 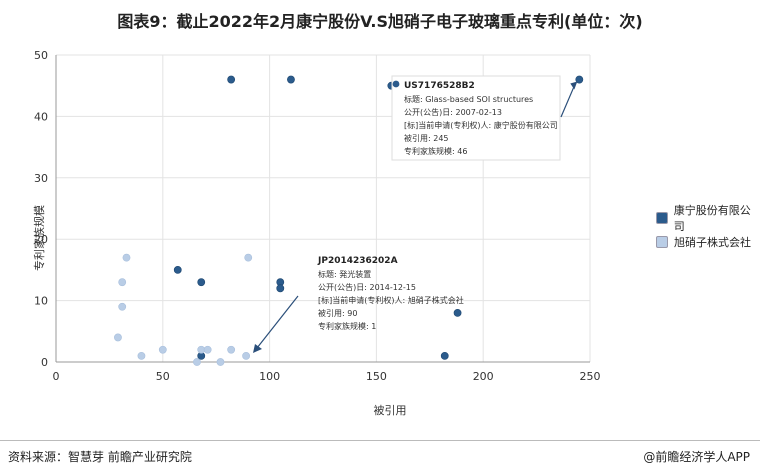 What do you see at coordinates (426, 138) in the screenshot?
I see `callout-line-us7176528b2: 被引用: 245` at bounding box center [426, 138].